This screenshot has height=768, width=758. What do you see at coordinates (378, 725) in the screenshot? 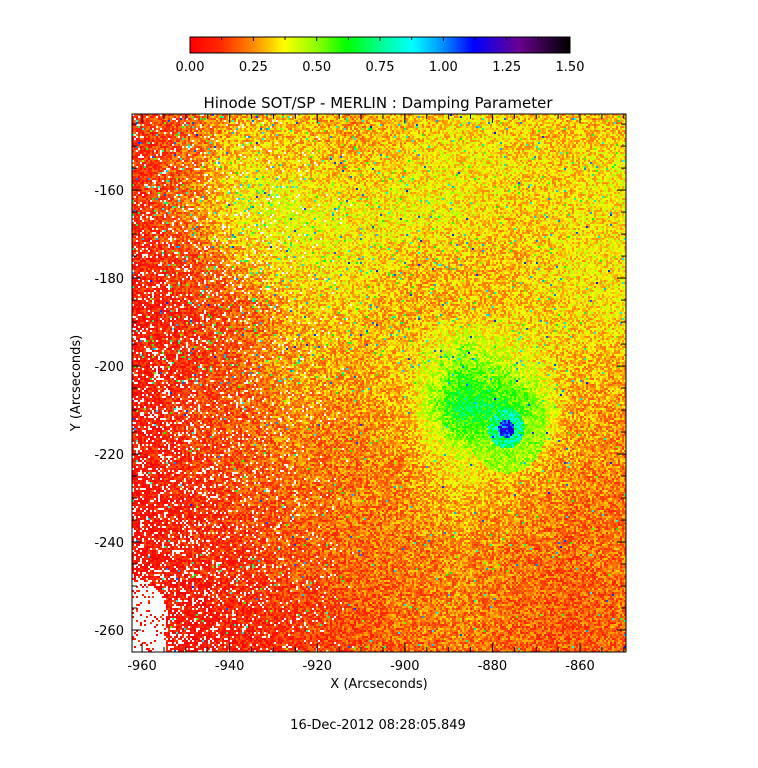
I see `timestamp-footer: 16-Dec-2012 08:28:05.849` at bounding box center [378, 725].